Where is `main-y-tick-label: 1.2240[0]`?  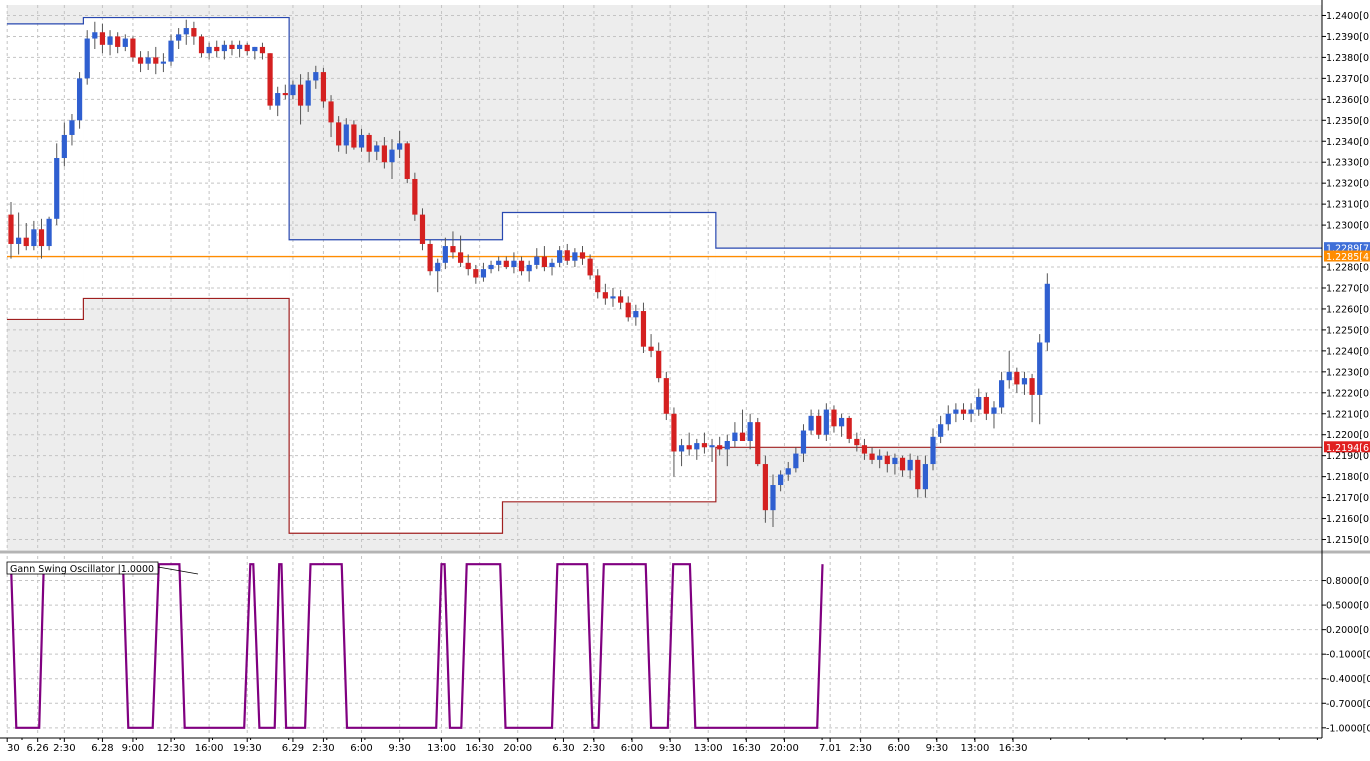 main-y-tick-label: 1.2240[0] is located at coordinates (1348, 351).